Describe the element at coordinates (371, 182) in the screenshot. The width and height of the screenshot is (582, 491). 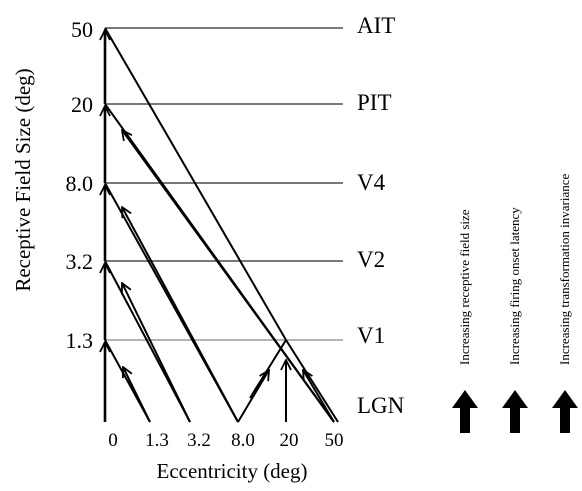
I see `area-label-v4: V4` at that location.